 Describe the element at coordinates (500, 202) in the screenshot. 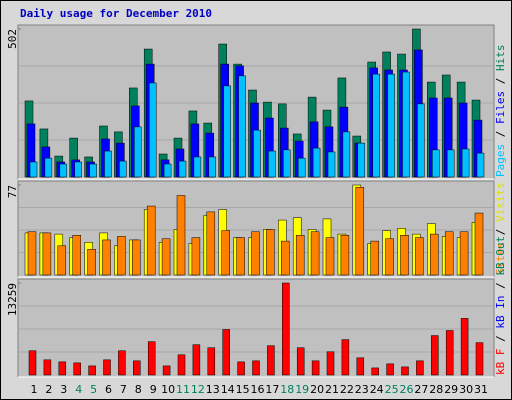

I see `axis-label-part: Visits` at that location.